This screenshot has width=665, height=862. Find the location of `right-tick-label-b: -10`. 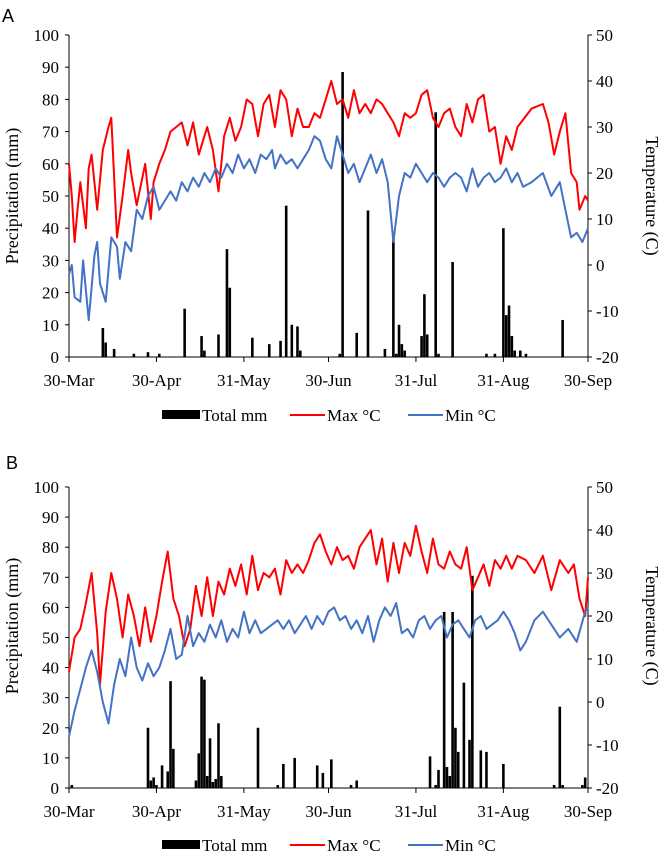

right-tick-label-b: -10 is located at coordinates (607, 745).